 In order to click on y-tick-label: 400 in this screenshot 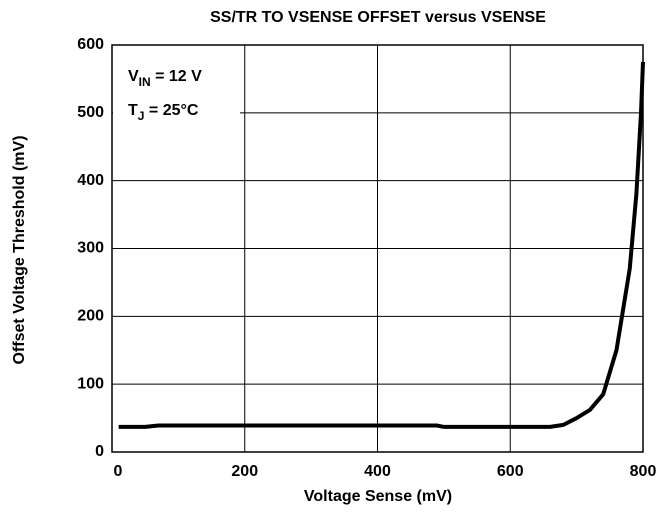, I will do `click(90, 180)`.